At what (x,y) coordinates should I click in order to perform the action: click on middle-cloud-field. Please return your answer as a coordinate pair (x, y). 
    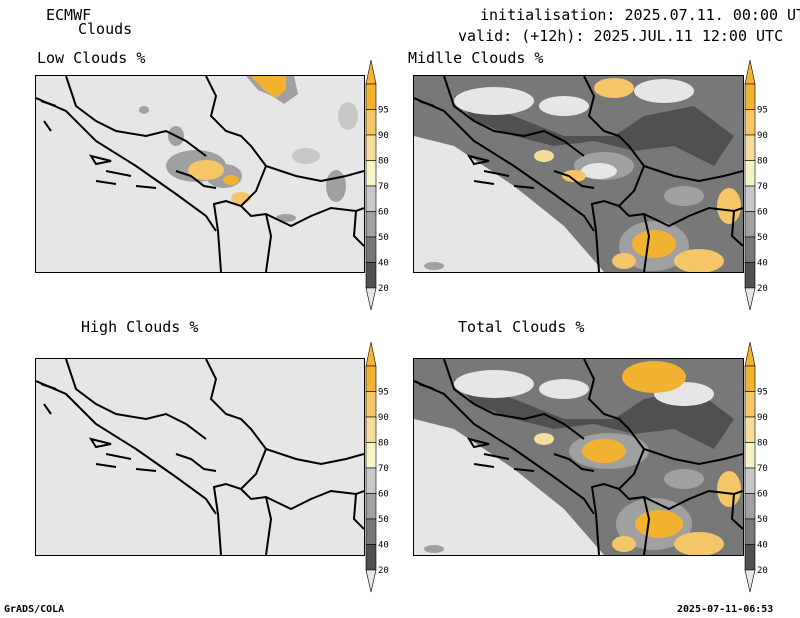
    Looking at the image, I should click on (578, 174).